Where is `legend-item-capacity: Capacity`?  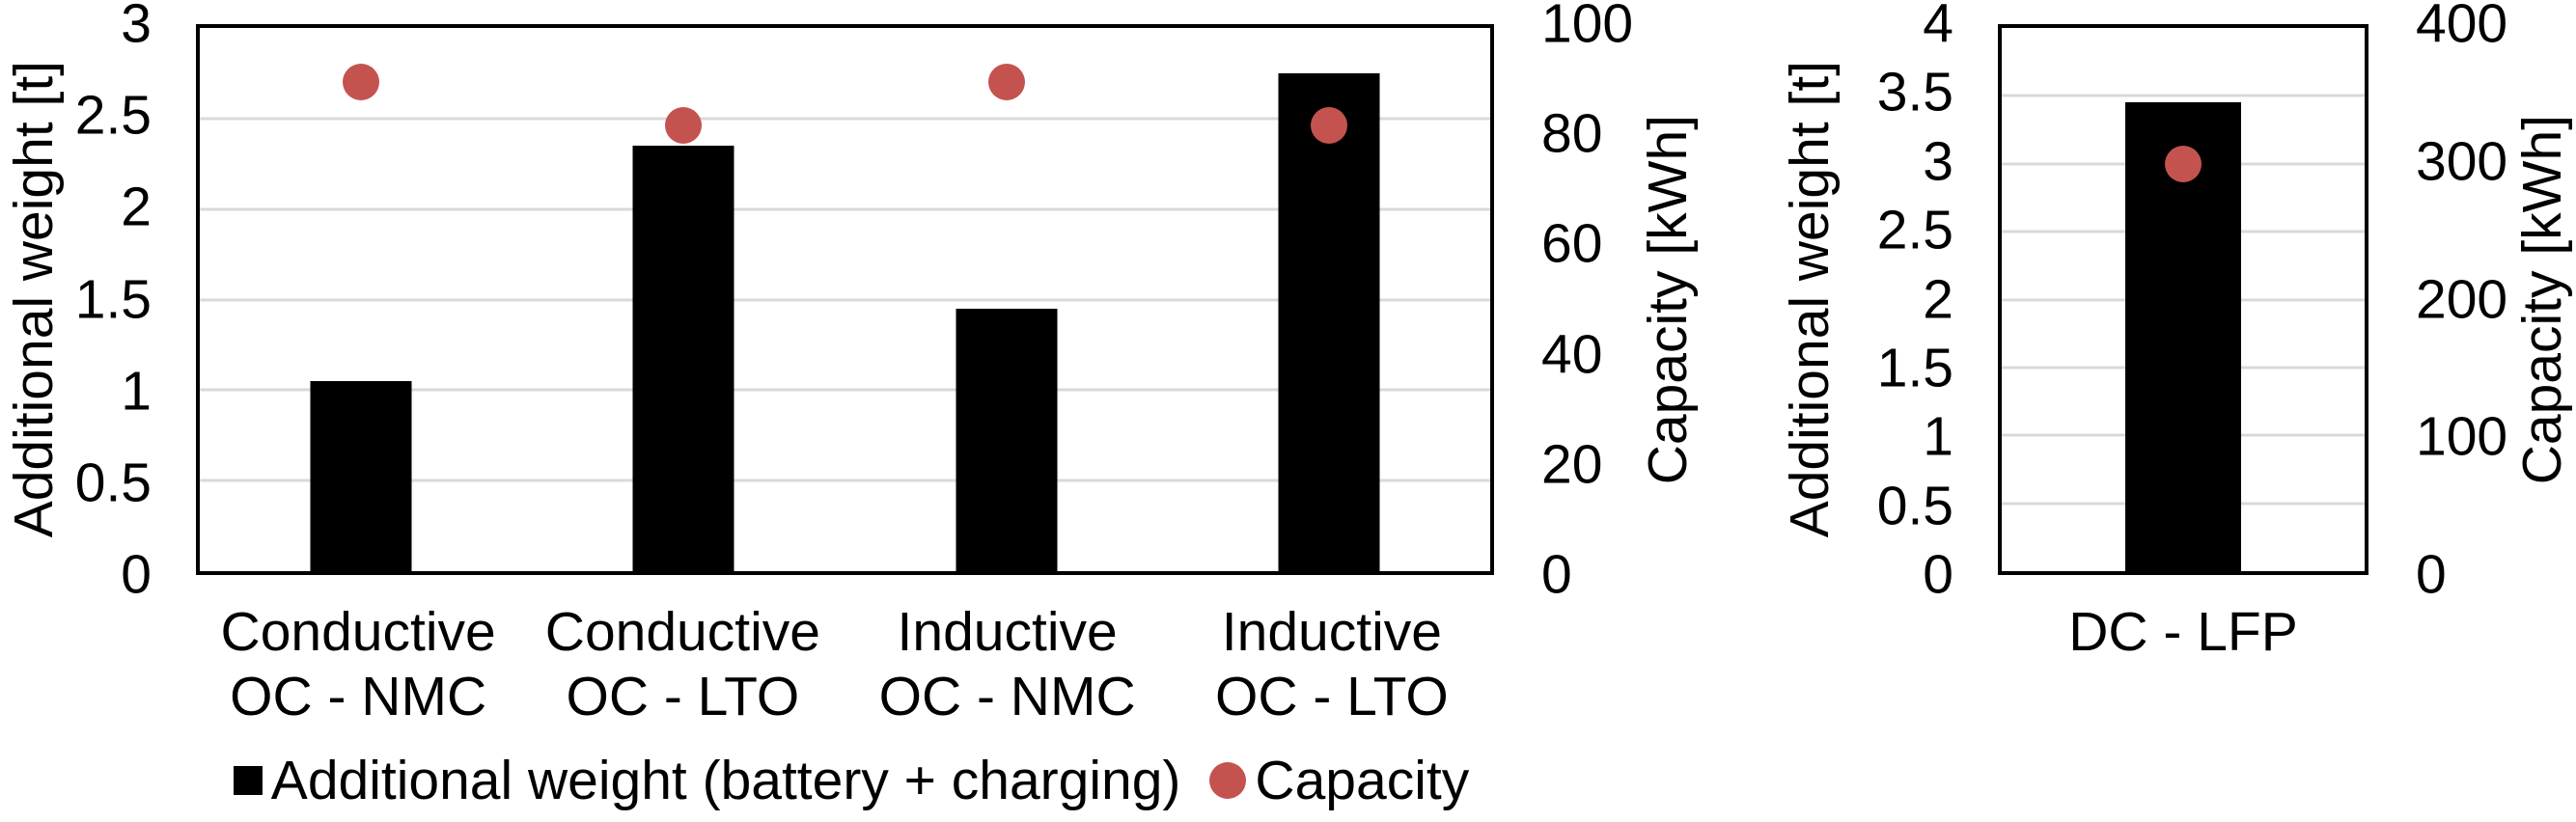 legend-item-capacity: Capacity is located at coordinates (1339, 780).